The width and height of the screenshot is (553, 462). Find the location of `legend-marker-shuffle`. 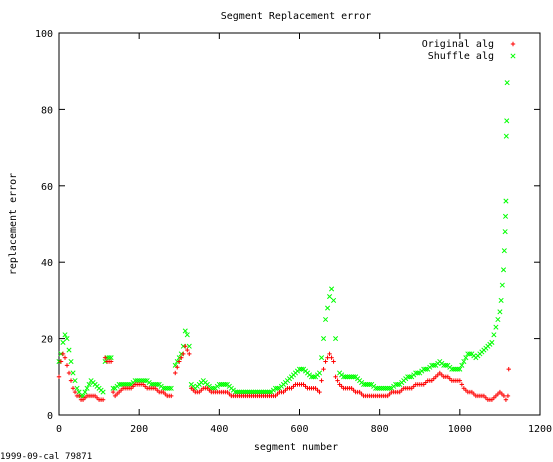

legend-marker-shuffle is located at coordinates (513, 56).